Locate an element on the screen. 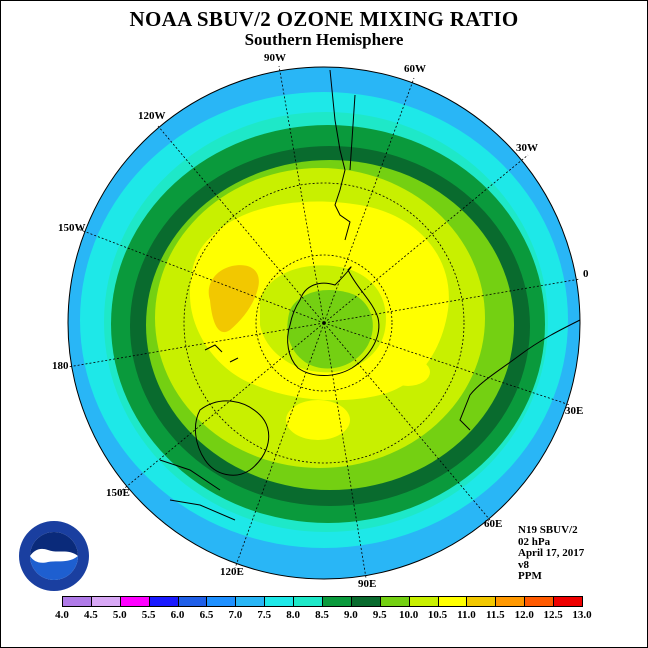 The width and height of the screenshot is (648, 648). legend-tick-label: 12.0 is located at coordinates (524, 615).